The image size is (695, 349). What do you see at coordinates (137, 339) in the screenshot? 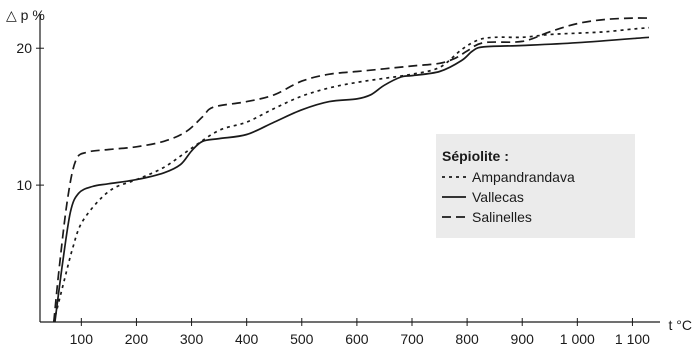
I see `x-tick-label: 200` at bounding box center [137, 339].